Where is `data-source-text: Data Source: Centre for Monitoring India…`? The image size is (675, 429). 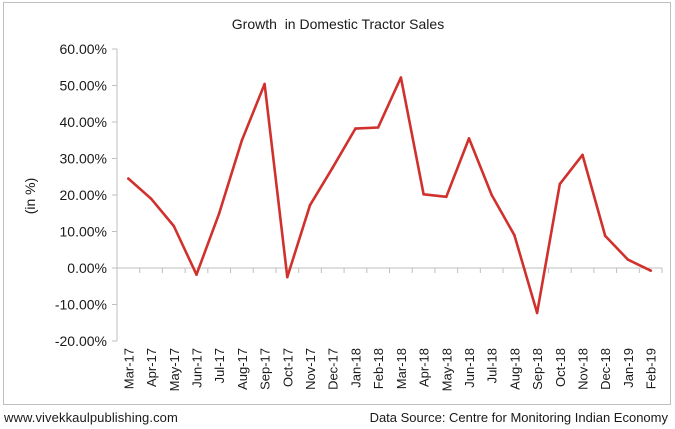
data-source-text: Data Source: Centre for Monitoring India… is located at coordinates (518, 417).